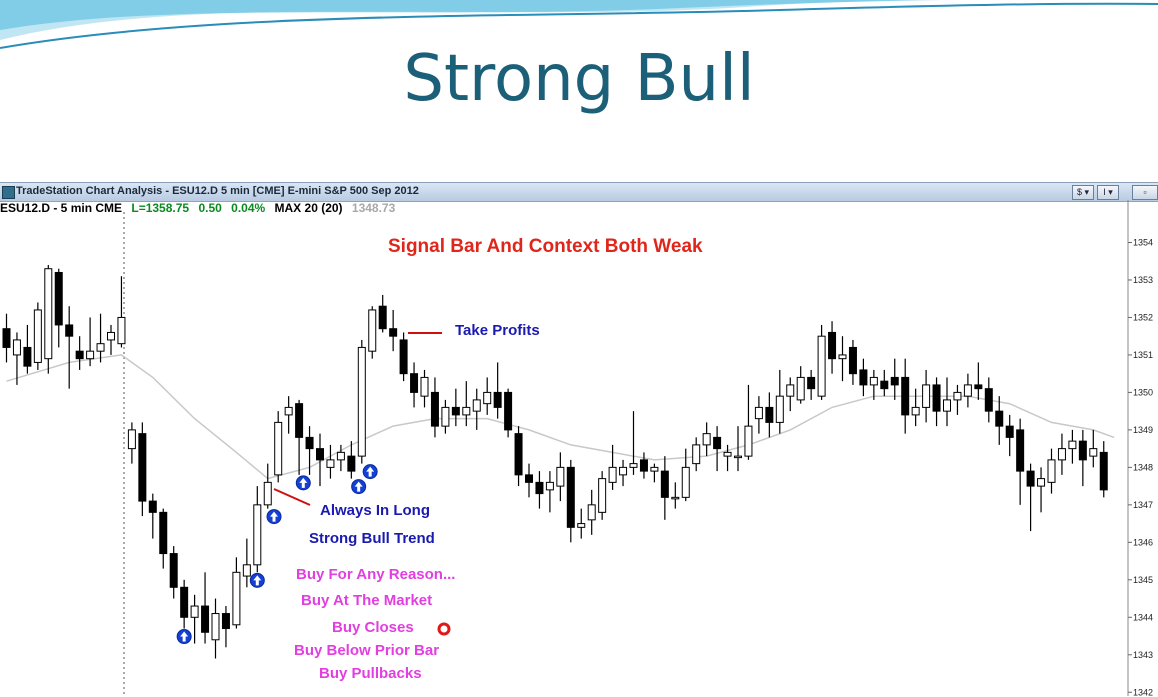 This screenshot has width=1158, height=697. Describe the element at coordinates (1108, 192) in the screenshot. I see `interval-menu-button: I ▾` at that location.